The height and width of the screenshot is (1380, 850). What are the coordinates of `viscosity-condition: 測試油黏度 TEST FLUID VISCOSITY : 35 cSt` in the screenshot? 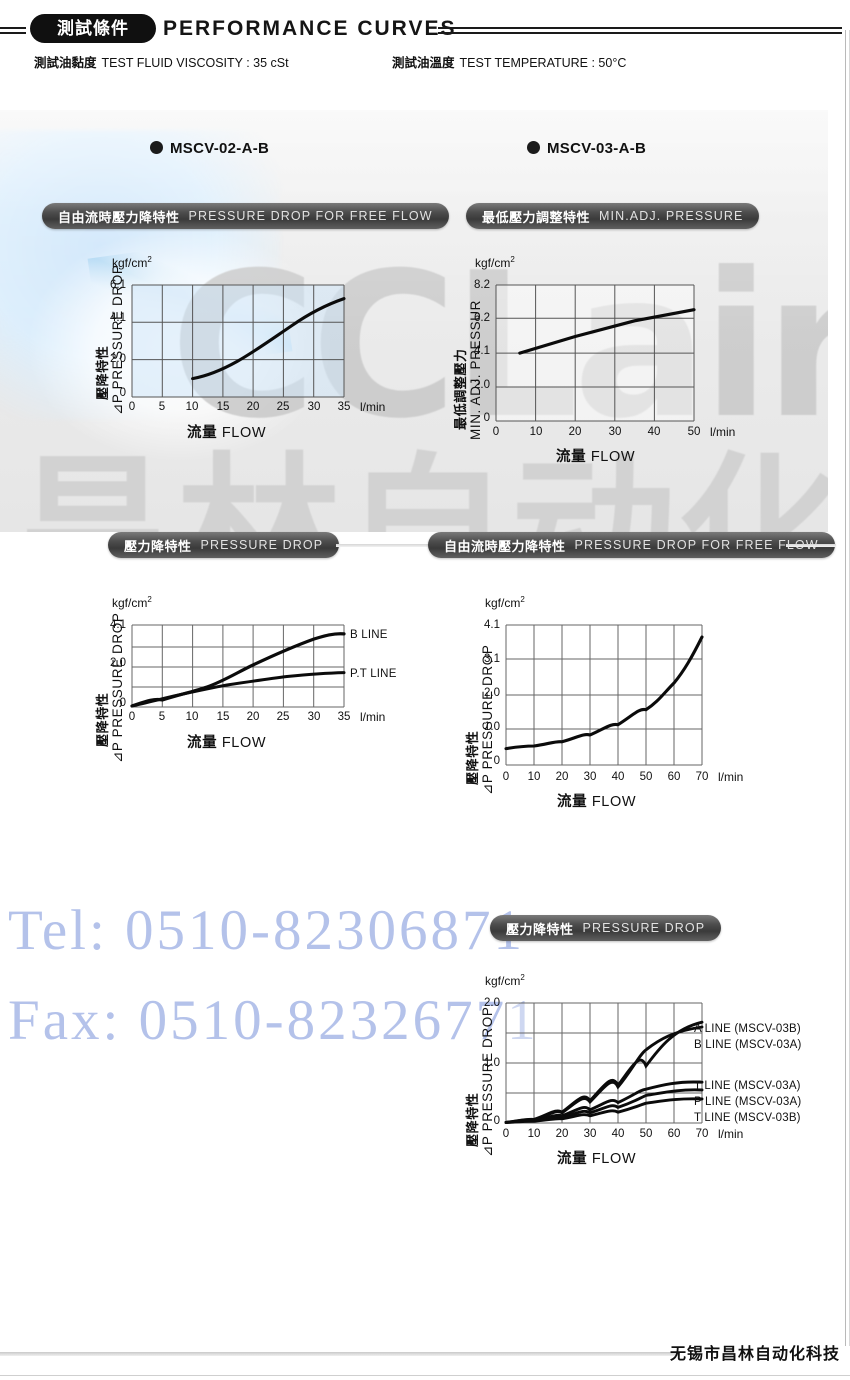 It's located at (161, 61).